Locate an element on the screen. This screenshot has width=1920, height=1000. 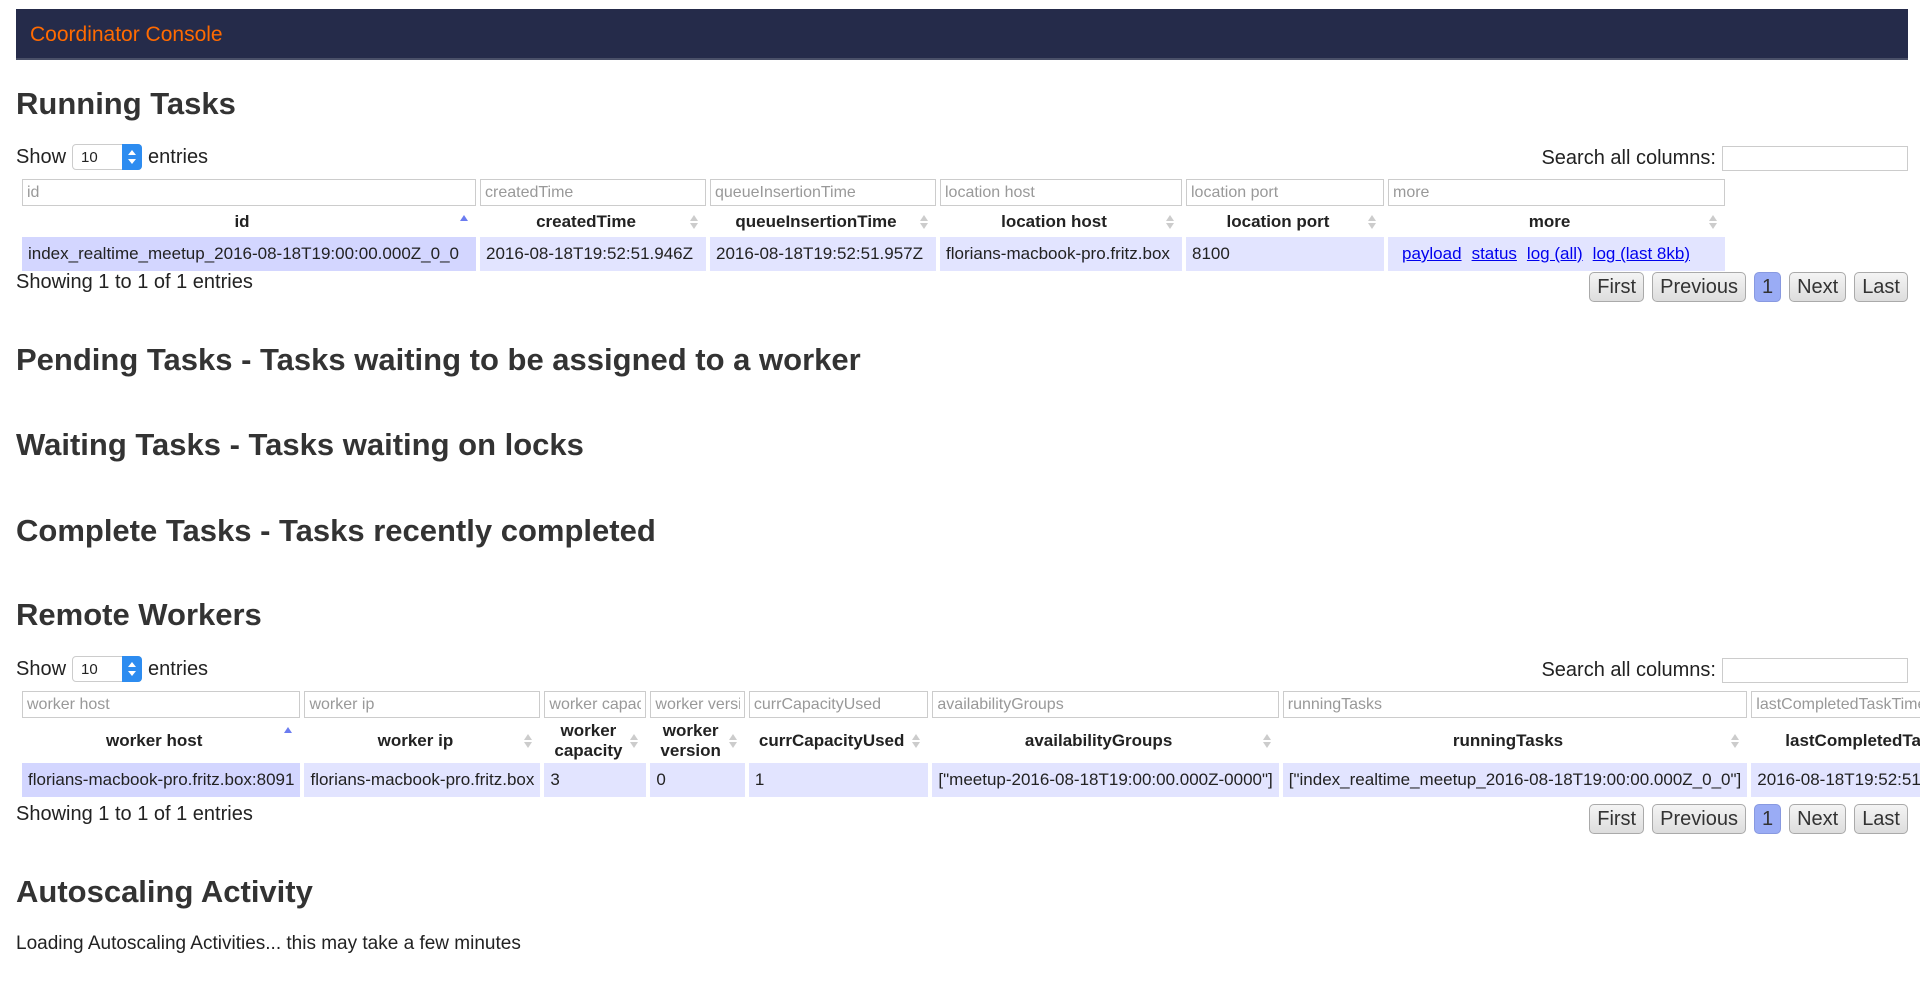
col-worker-capacity: worker capacity is located at coordinates (595, 741).